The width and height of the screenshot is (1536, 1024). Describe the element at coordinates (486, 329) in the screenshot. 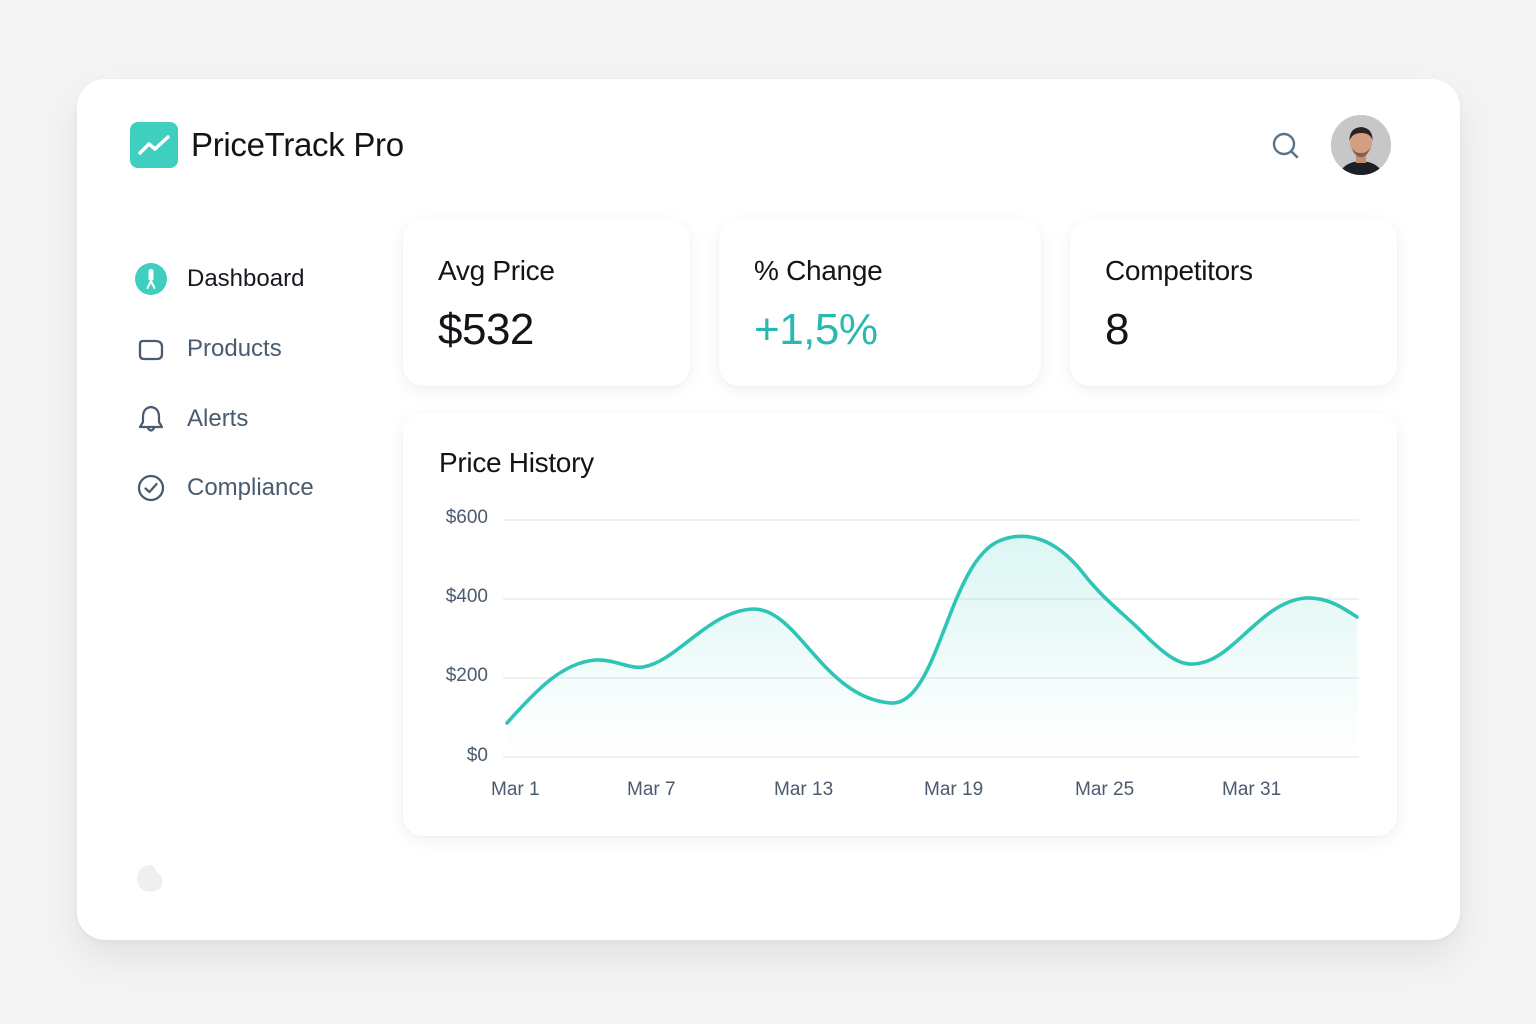

I see `stat-value: $532` at that location.